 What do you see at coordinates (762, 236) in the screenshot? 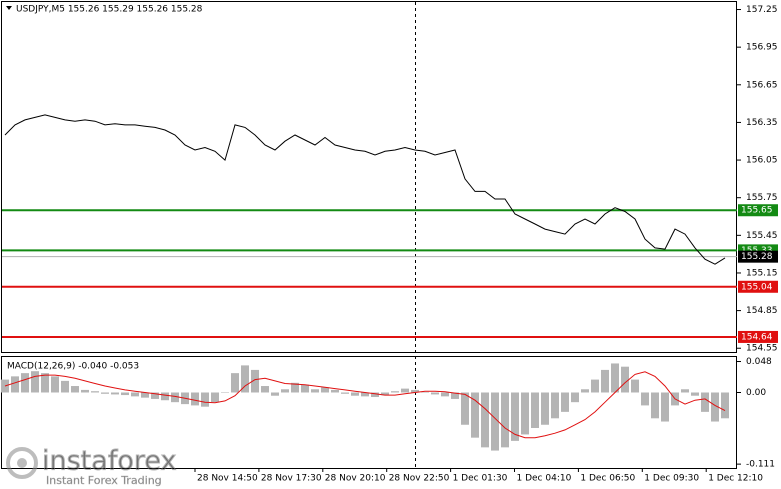
I see `y-tick-label: 155.45` at bounding box center [762, 236].